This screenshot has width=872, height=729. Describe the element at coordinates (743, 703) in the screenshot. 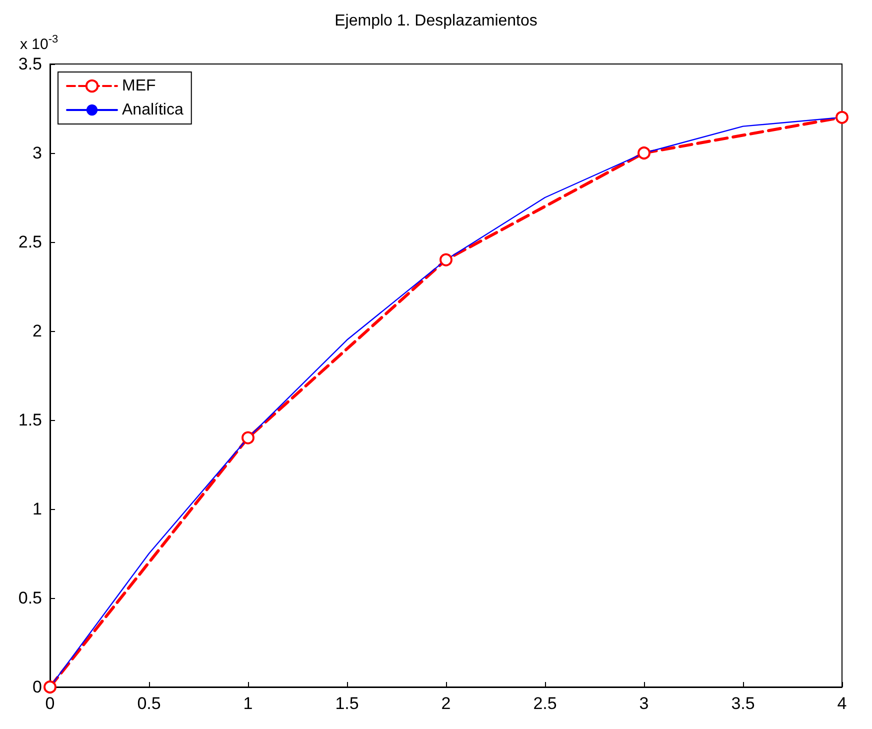

I see `x-tick-label: 3.5` at that location.